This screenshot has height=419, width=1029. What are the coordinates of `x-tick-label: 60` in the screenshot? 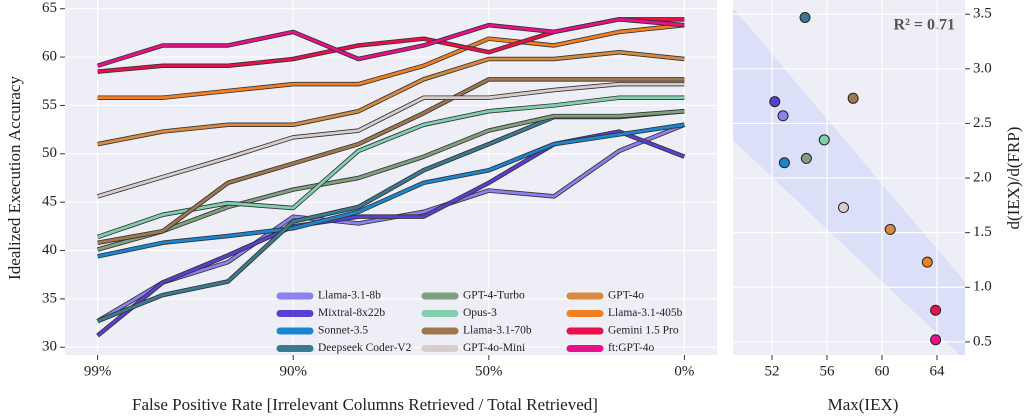 It's located at (881, 371).